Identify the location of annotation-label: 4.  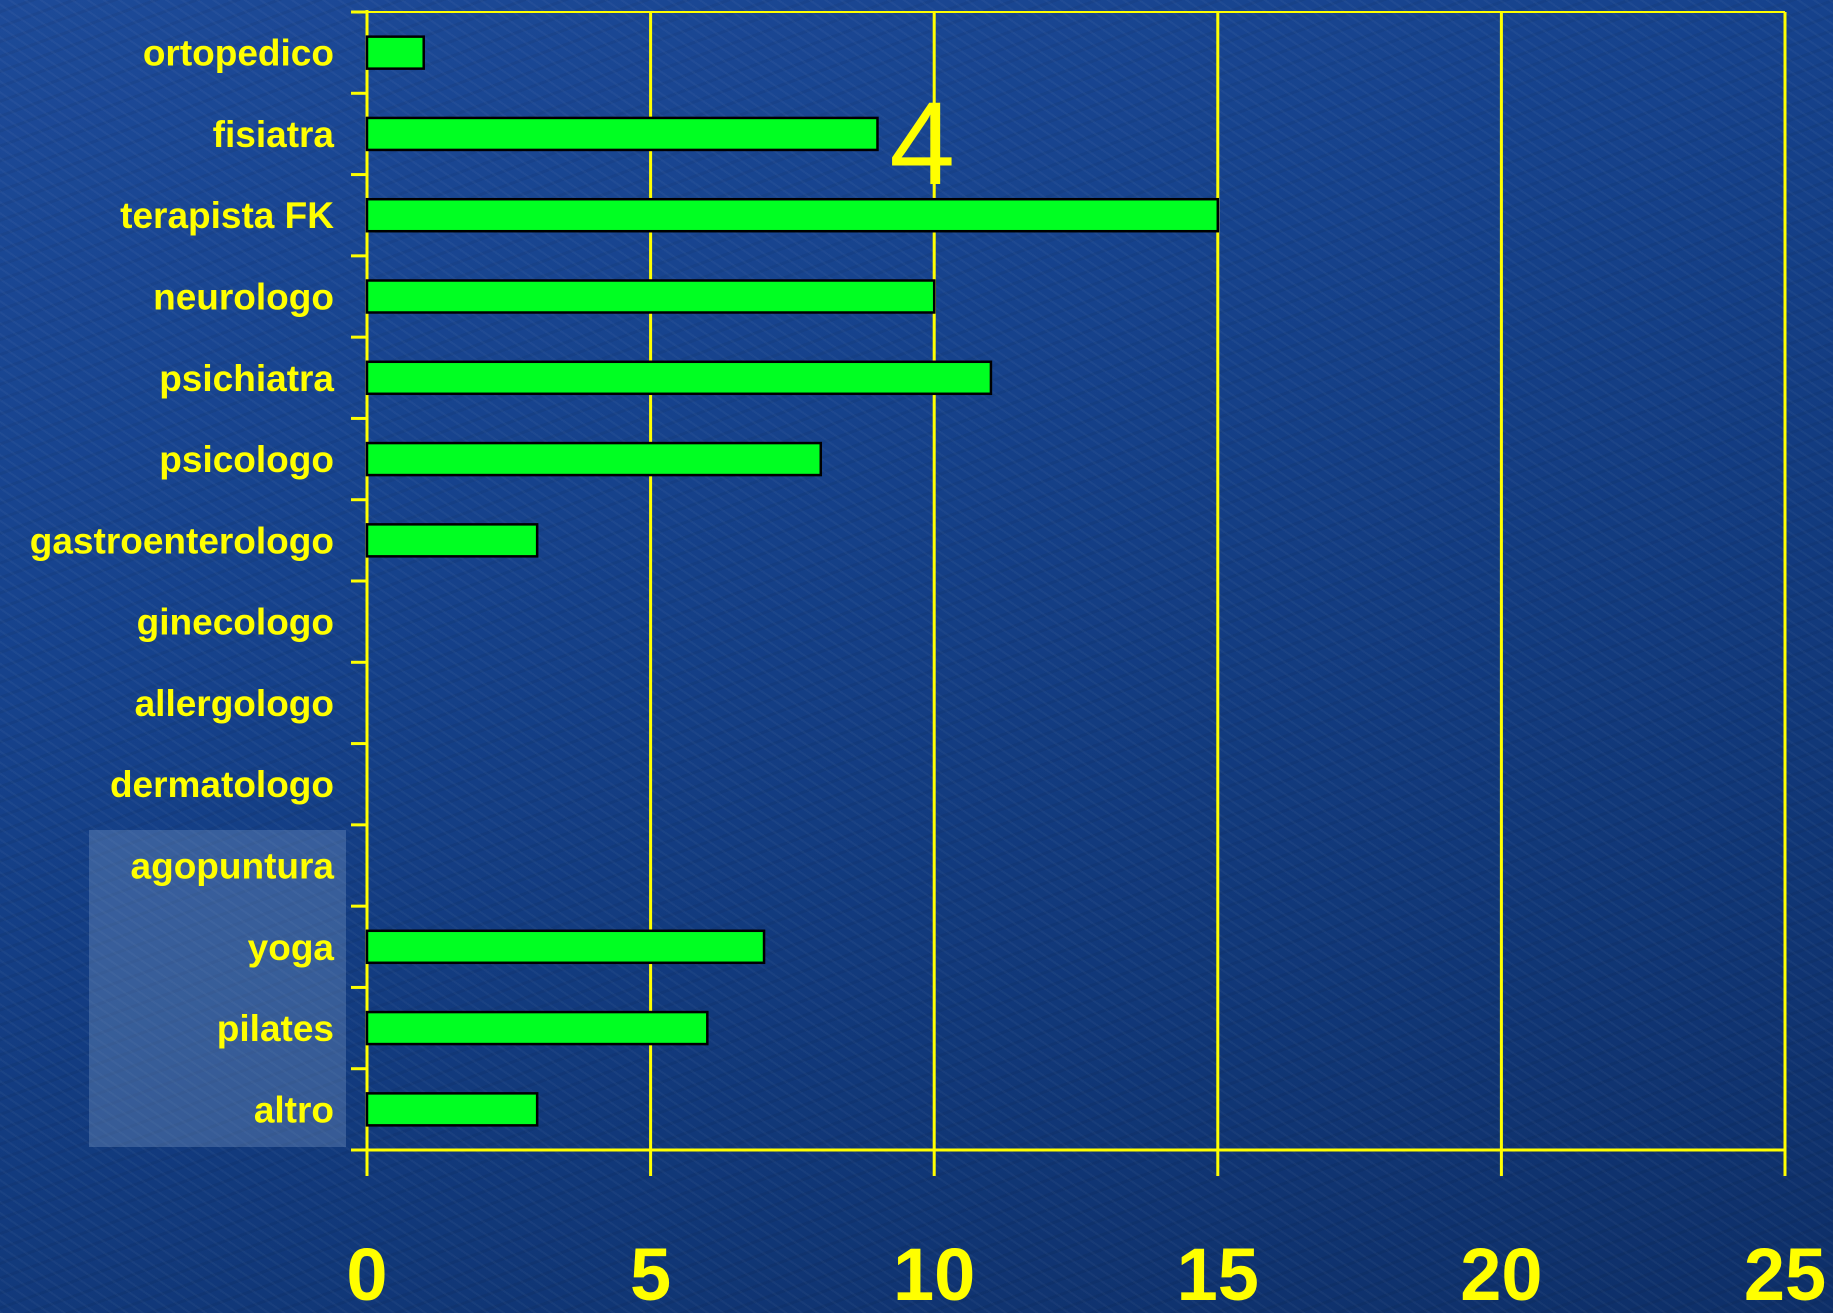
(922, 144).